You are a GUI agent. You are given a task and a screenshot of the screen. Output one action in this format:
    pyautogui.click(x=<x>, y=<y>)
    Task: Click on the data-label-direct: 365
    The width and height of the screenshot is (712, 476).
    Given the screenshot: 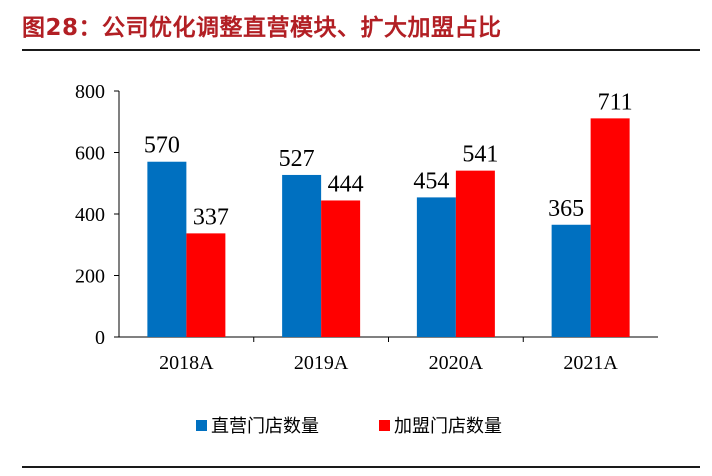 What is the action you would take?
    pyautogui.click(x=566, y=209)
    